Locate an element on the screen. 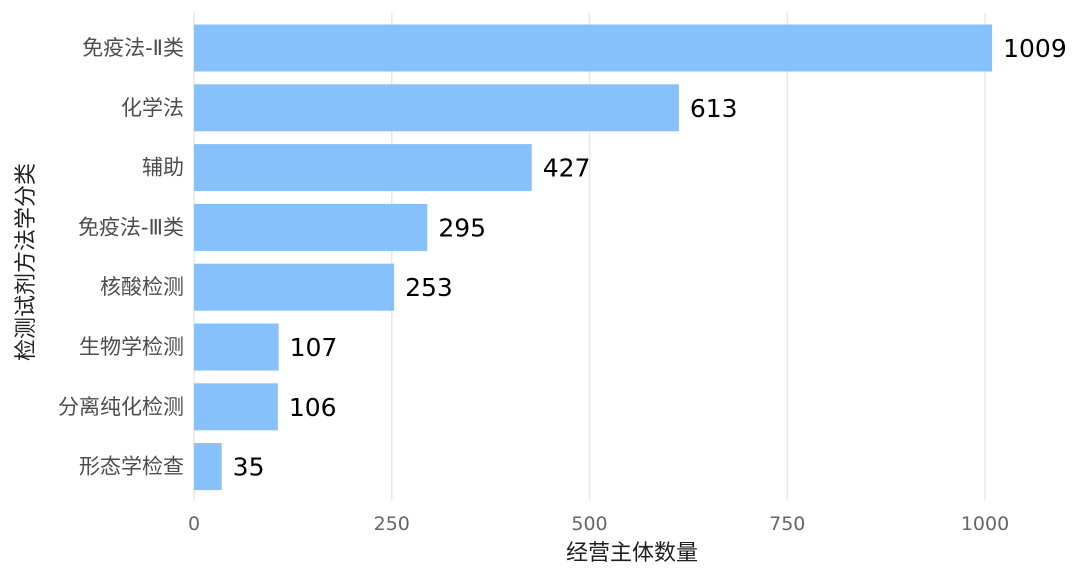  category-label: 辅助 is located at coordinates (163, 168).